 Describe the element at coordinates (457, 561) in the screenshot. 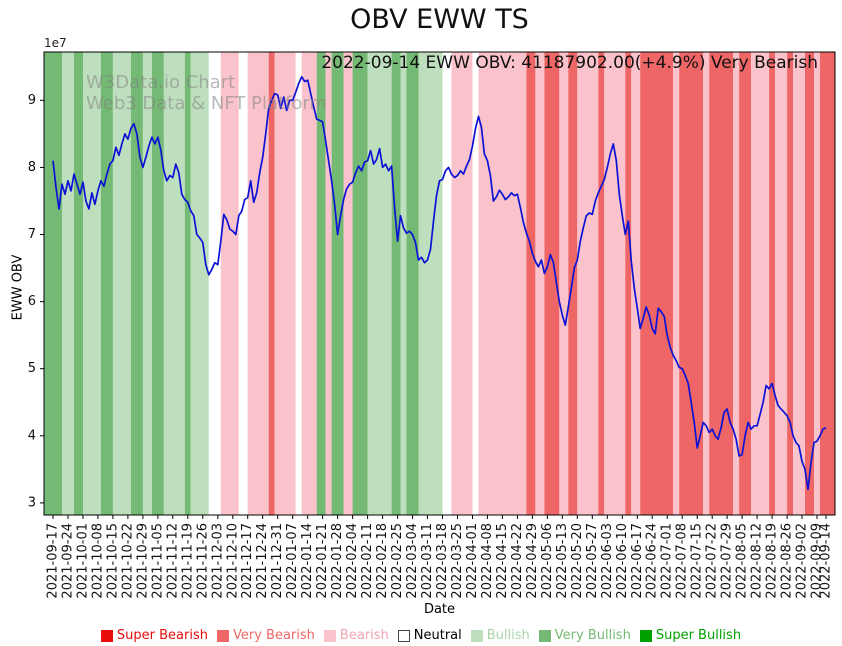

I see `x-tick-label: 2022-03-25` at that location.